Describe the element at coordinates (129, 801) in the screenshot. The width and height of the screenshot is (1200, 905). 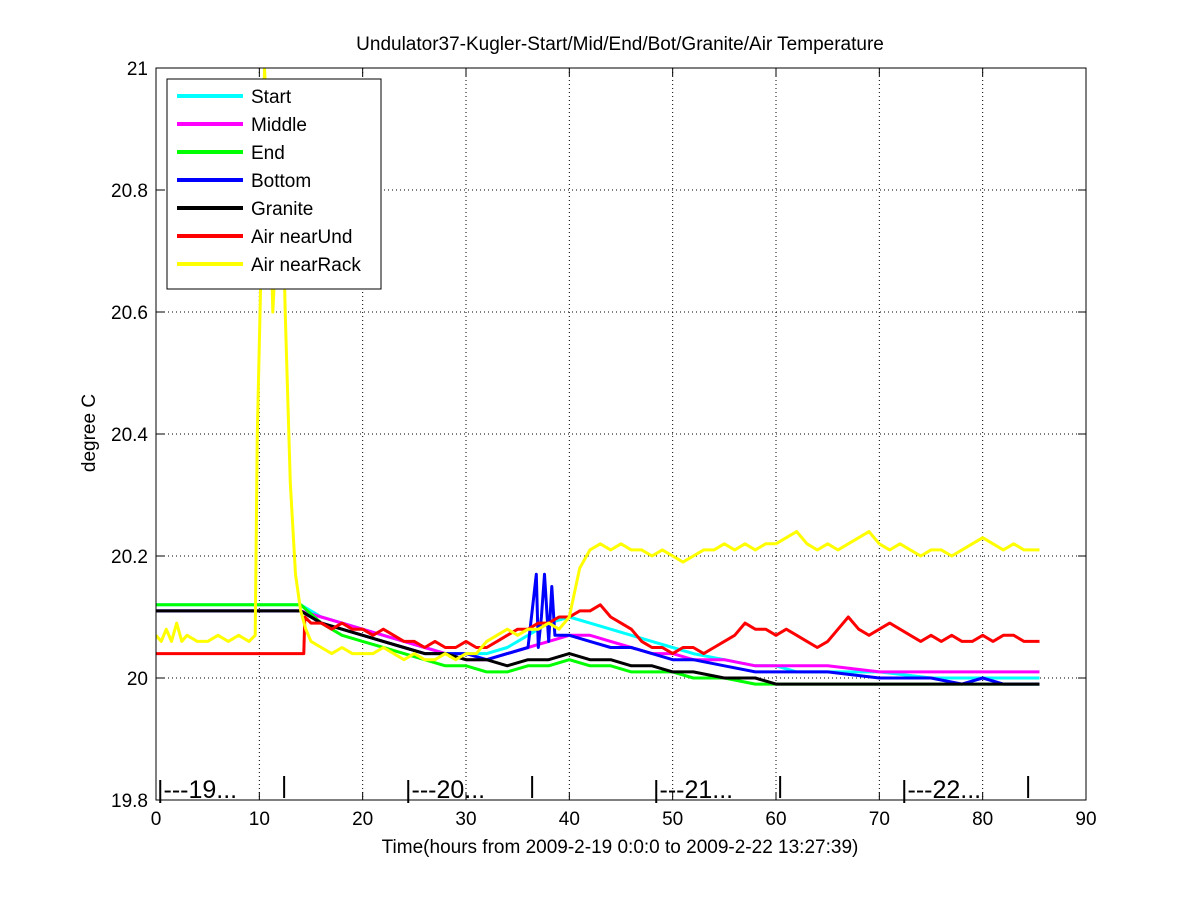
I see `y-tick-label: 19.8` at that location.